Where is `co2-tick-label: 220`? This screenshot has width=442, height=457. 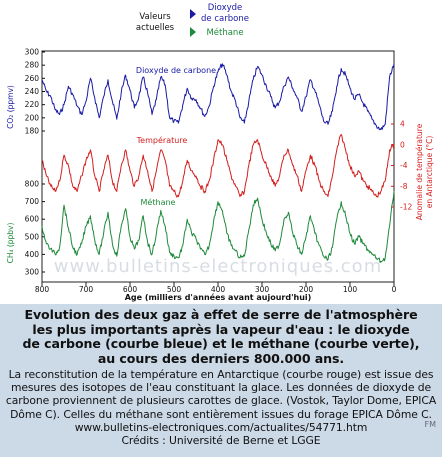
co2-tick-label: 220 is located at coordinates (32, 104).